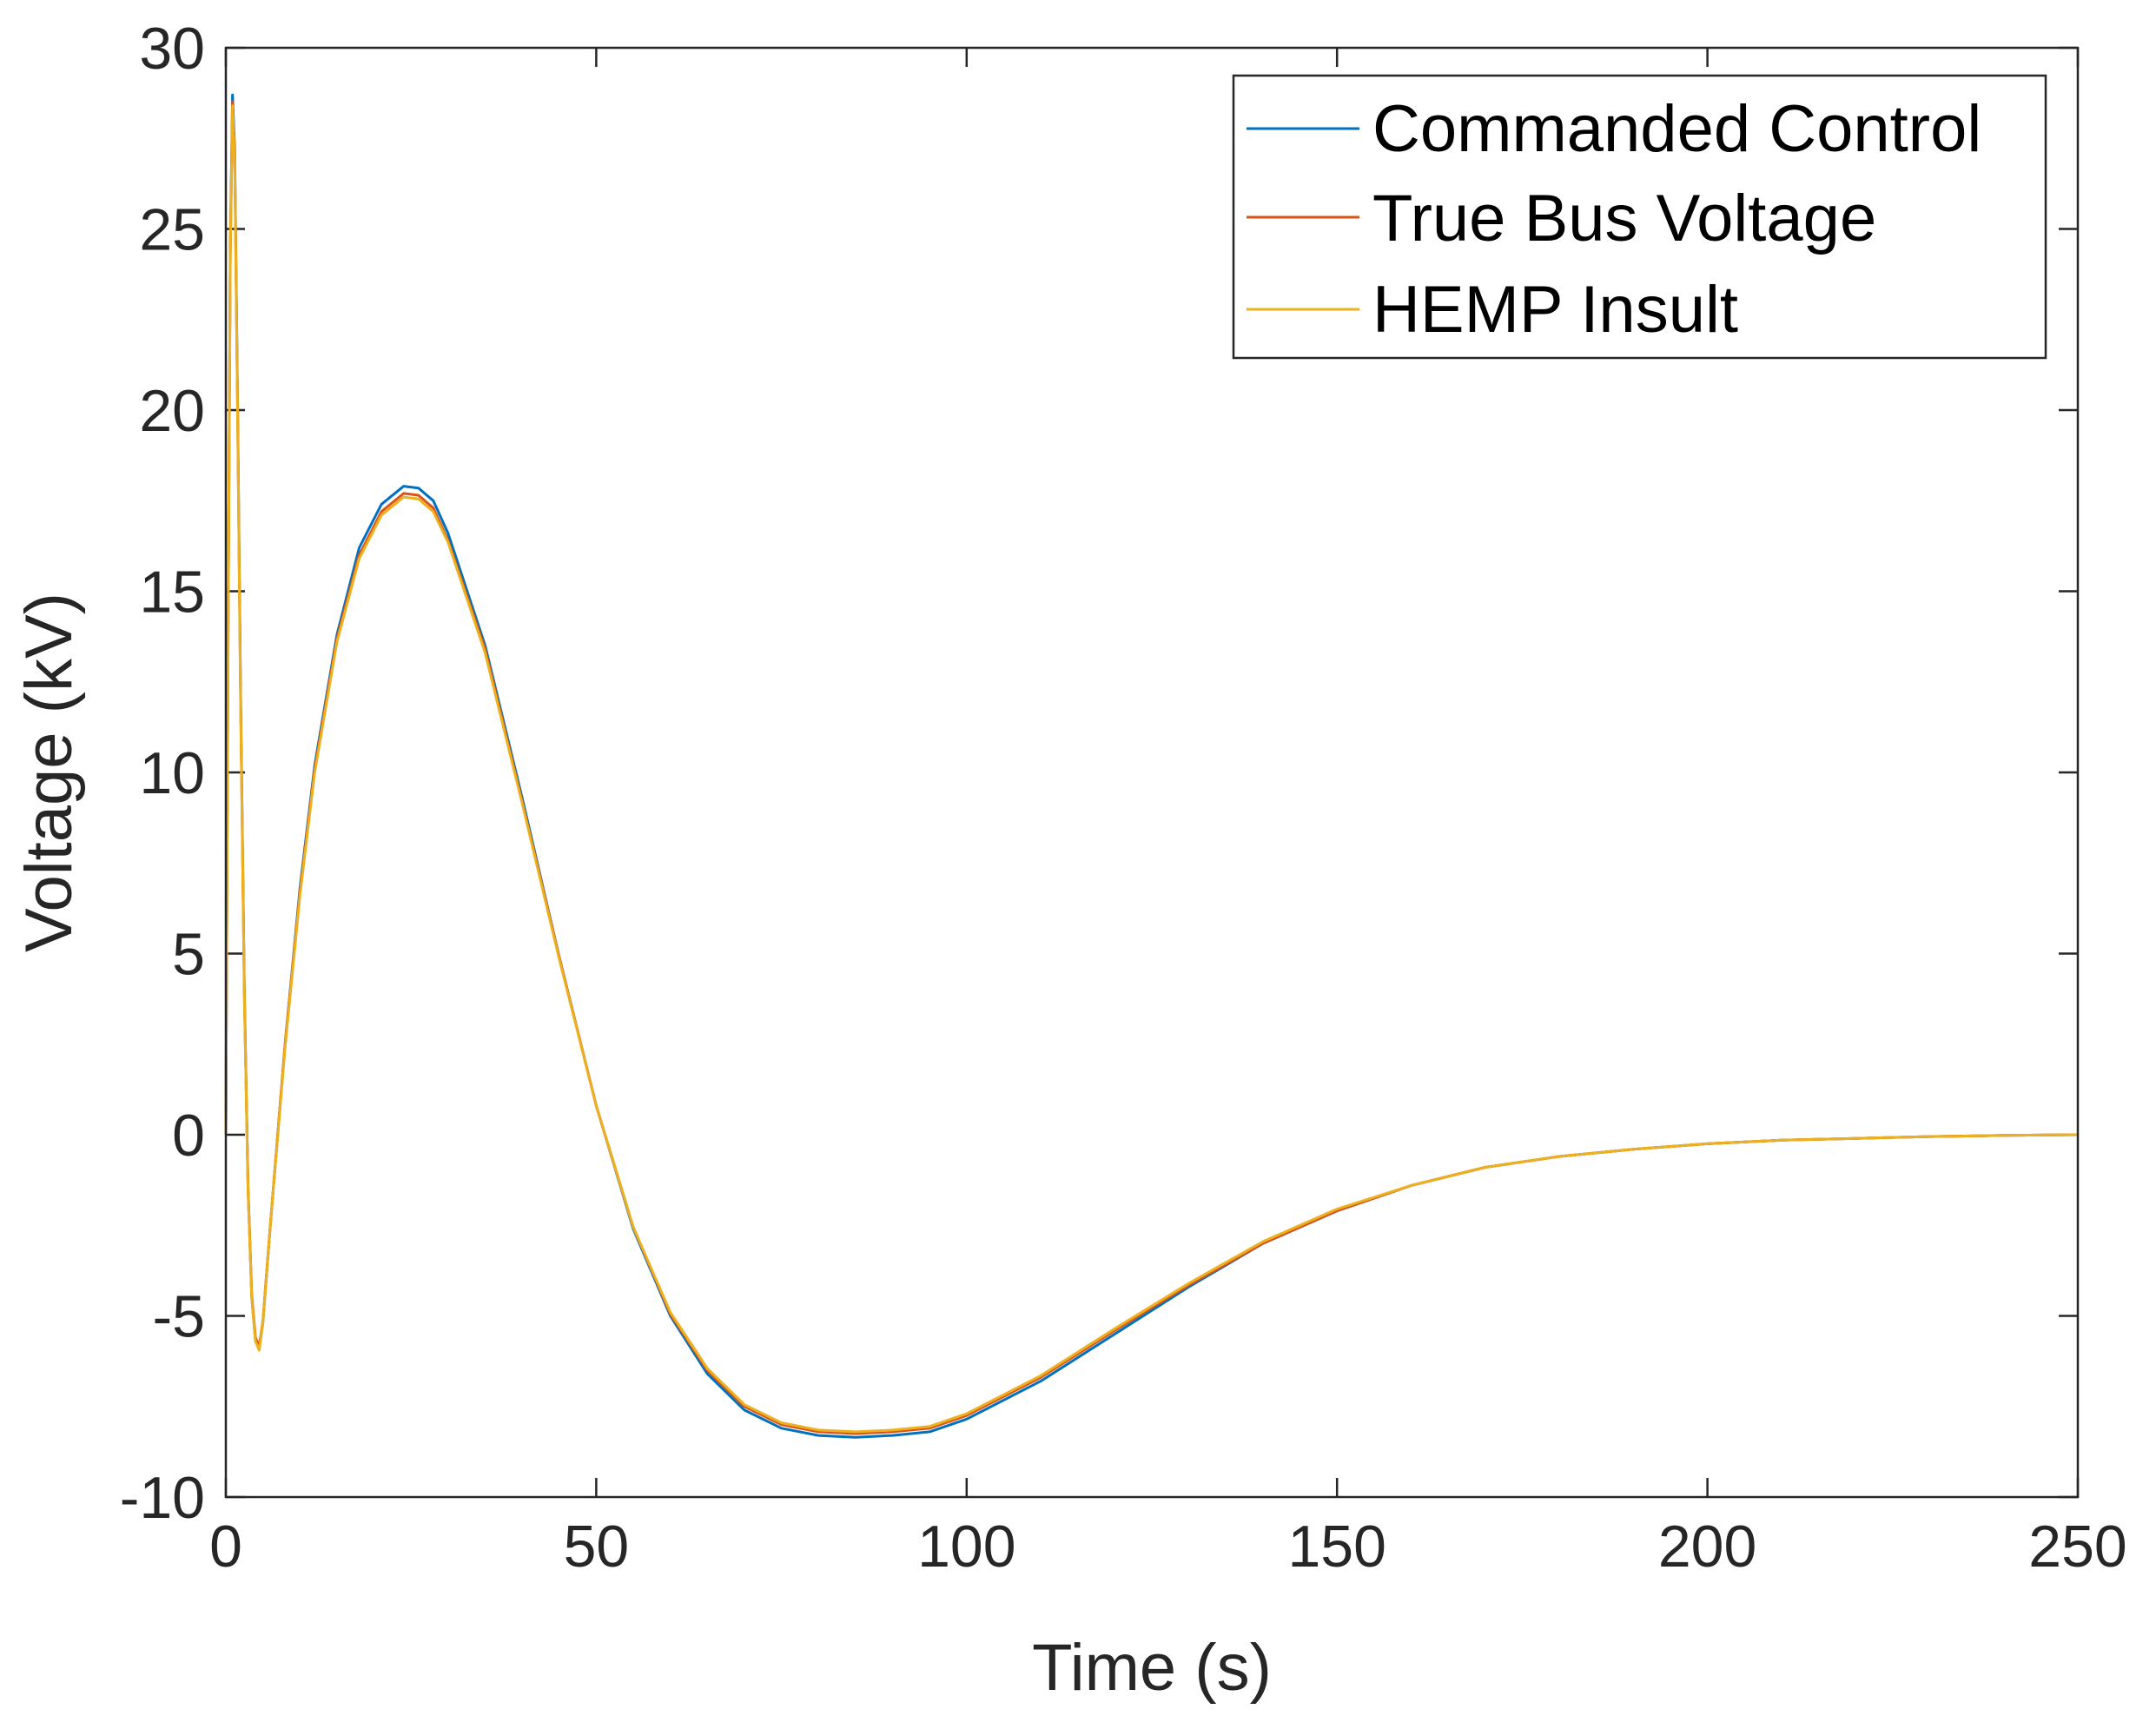 The height and width of the screenshot is (1716, 2156). I want to click on legend-label-hemp-insult: HEMP Insult, so click(1555, 310).